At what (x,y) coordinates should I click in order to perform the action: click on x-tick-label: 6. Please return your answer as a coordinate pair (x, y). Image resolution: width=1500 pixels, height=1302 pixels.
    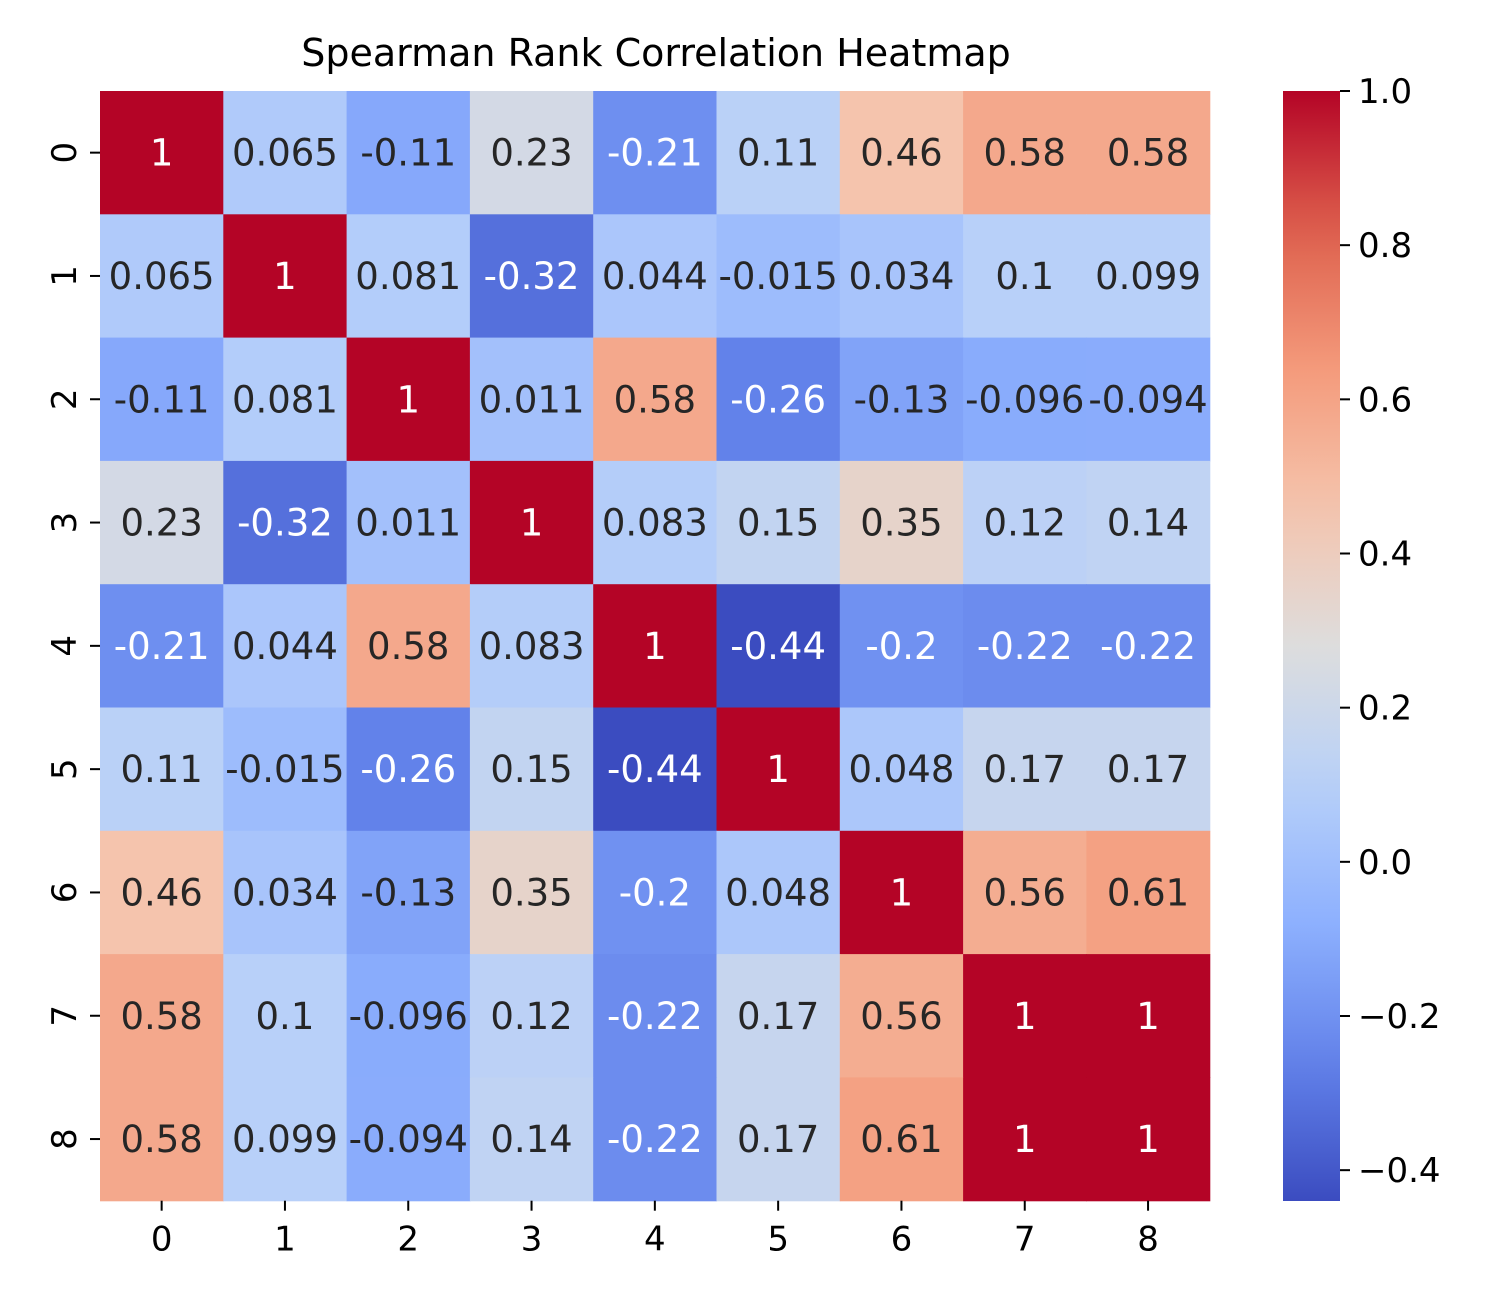
    Looking at the image, I should click on (902, 1240).